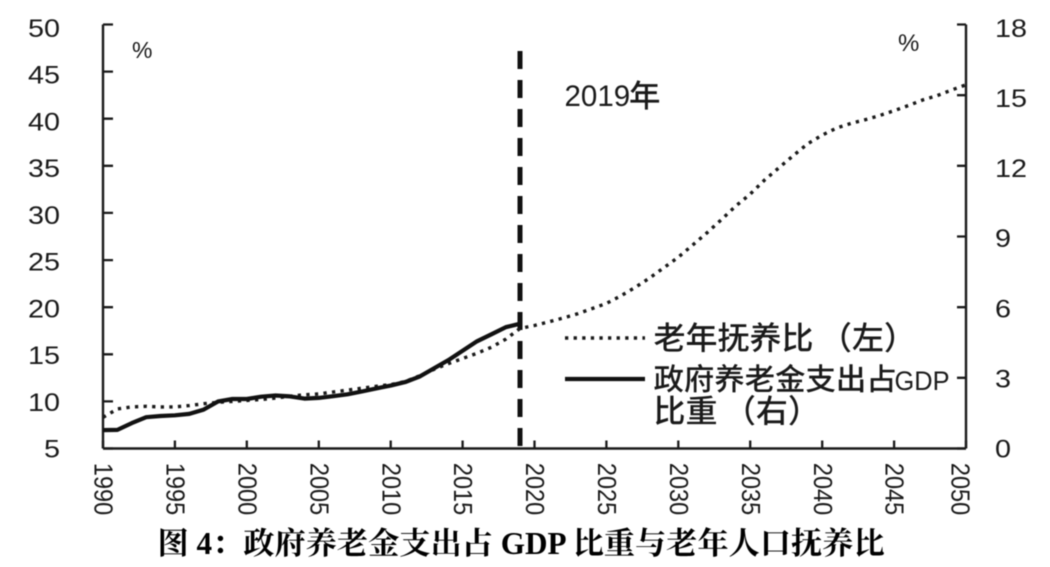 This screenshot has height=567, width=1050. What do you see at coordinates (44, 262) in the screenshot?
I see `svg-text: 25` at bounding box center [44, 262].